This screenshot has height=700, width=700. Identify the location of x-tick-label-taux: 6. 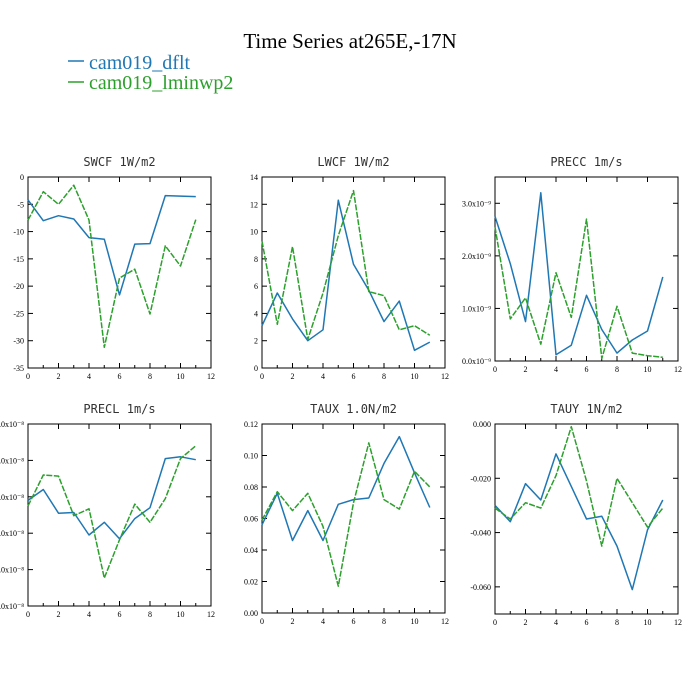
(354, 621).